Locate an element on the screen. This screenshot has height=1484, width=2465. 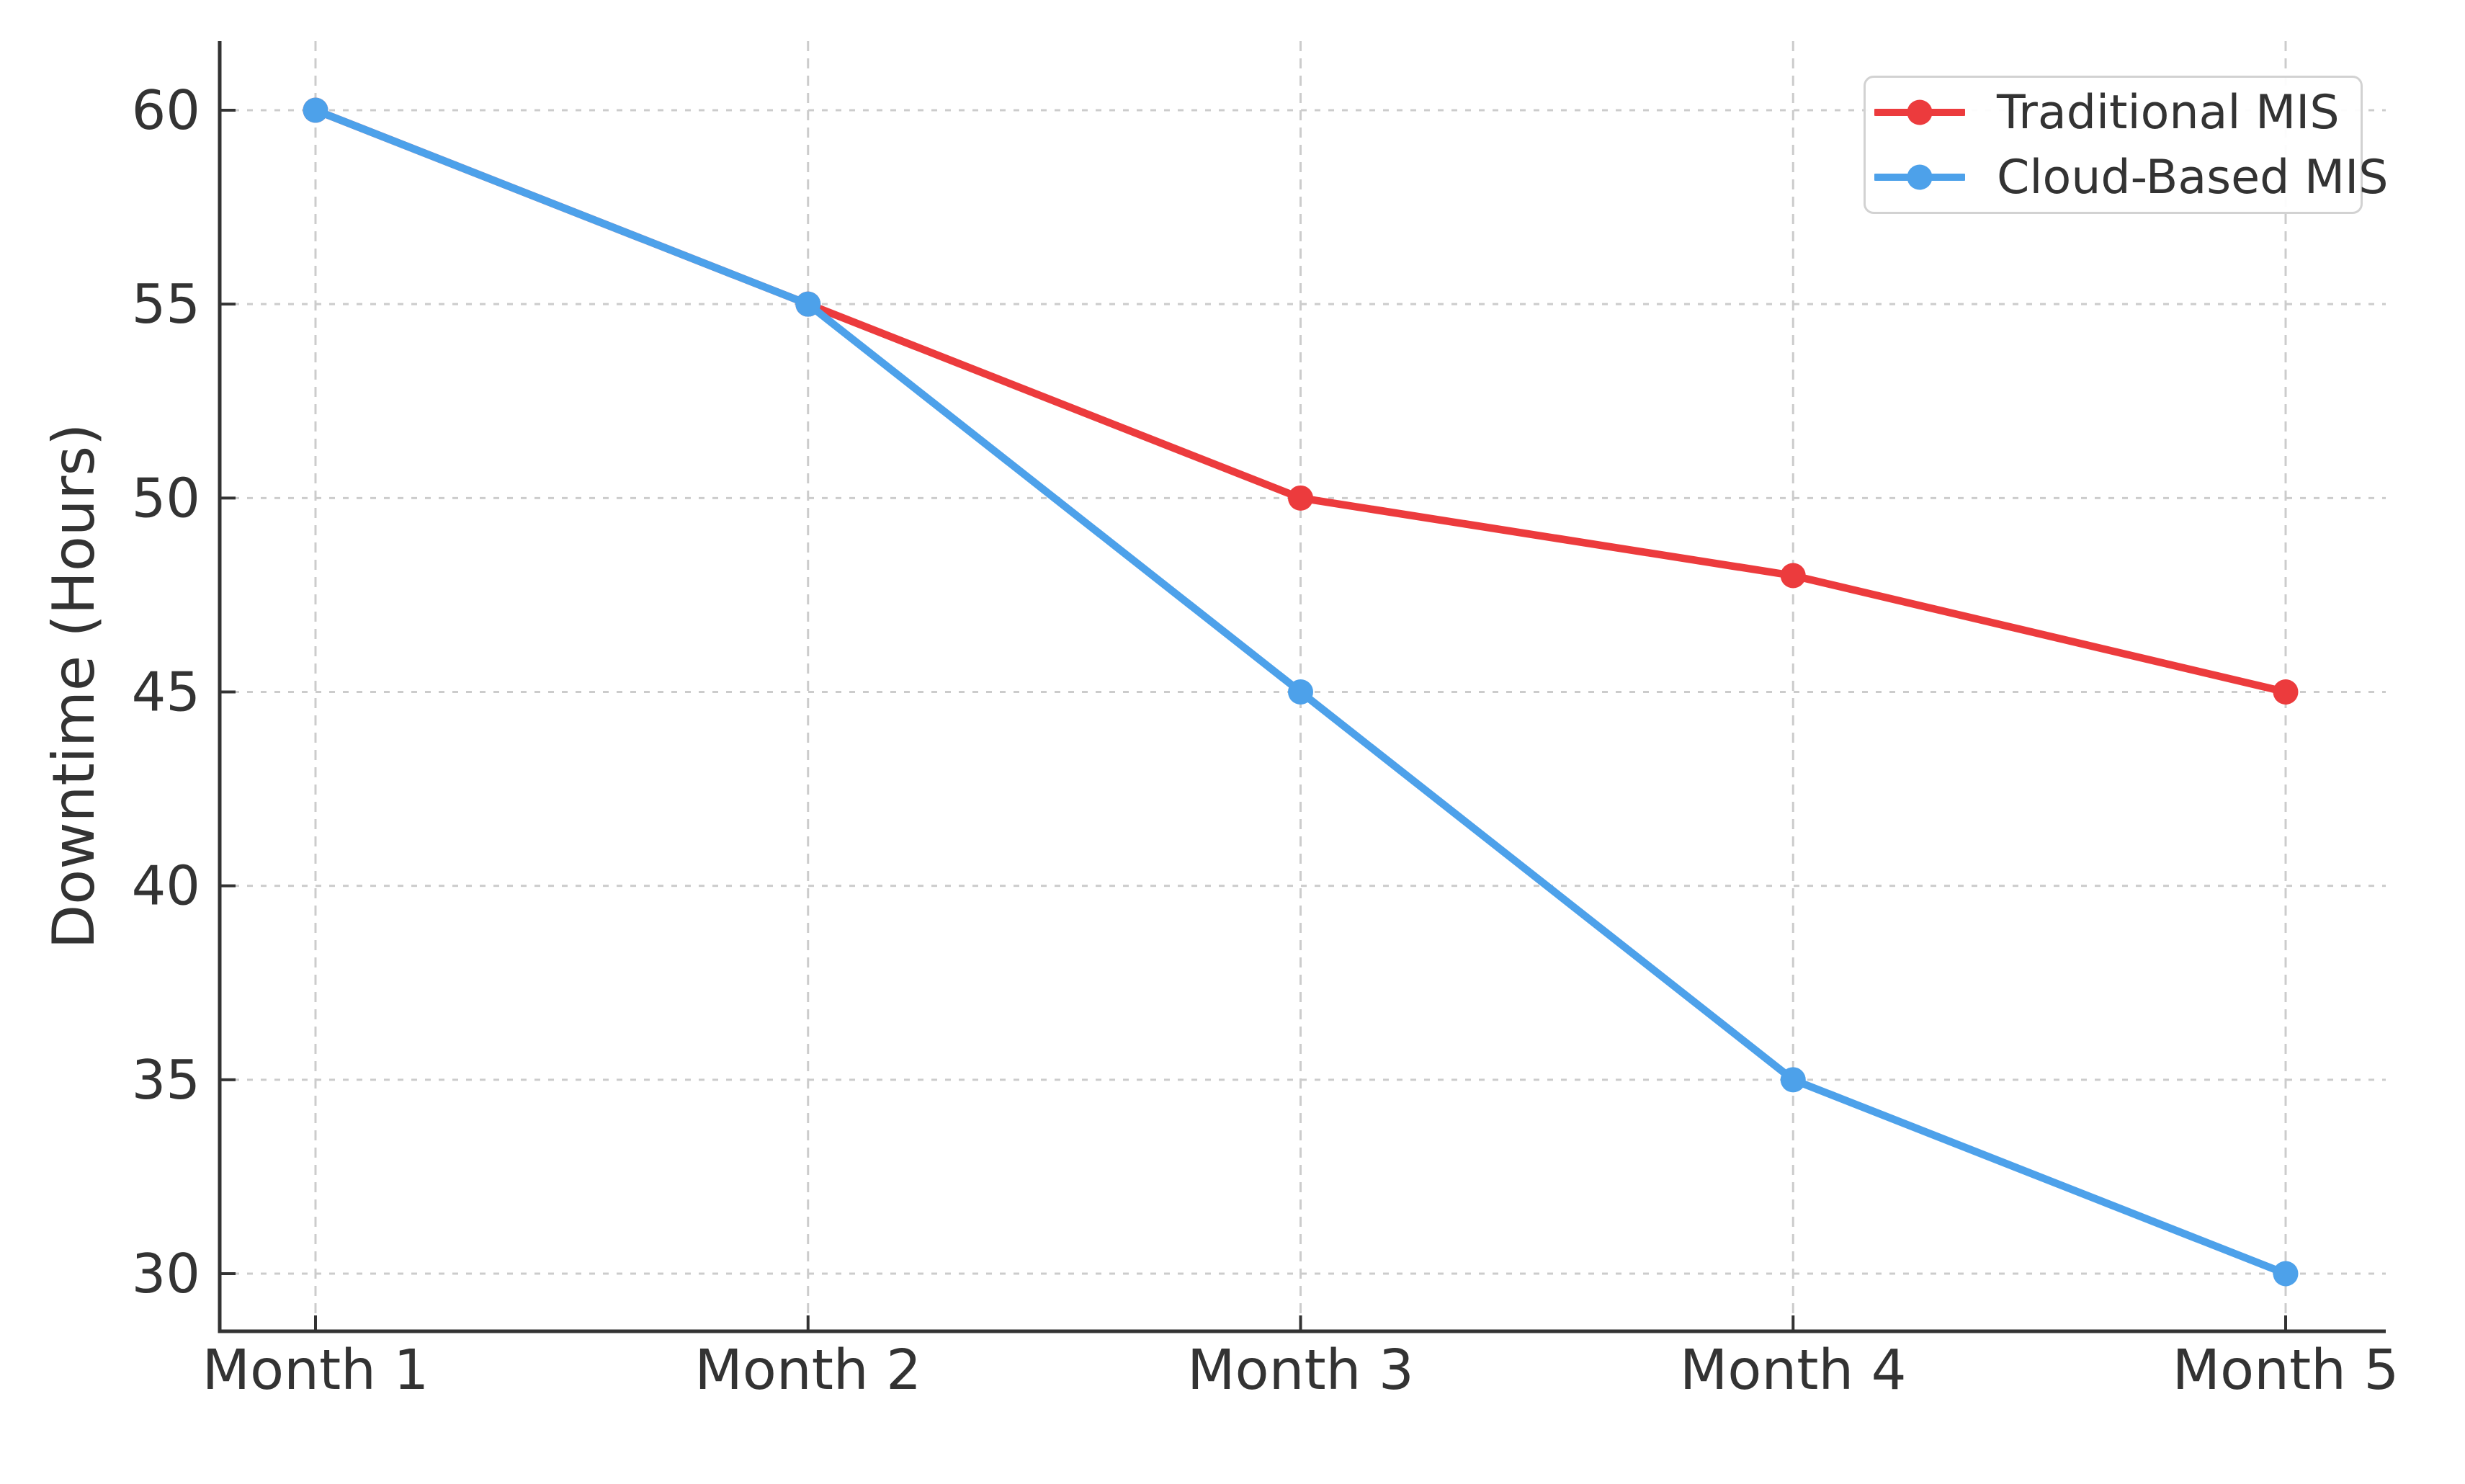
y-tick-label: 55 is located at coordinates (166, 304).